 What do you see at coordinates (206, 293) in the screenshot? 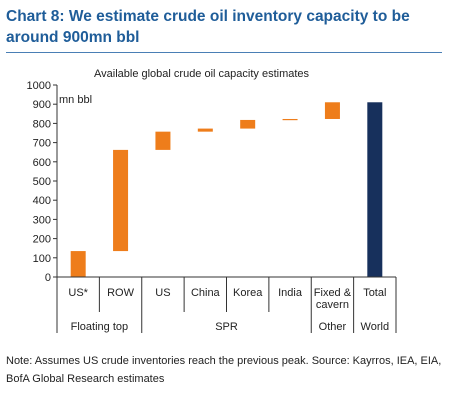
I see `x-category-label: China` at bounding box center [206, 293].